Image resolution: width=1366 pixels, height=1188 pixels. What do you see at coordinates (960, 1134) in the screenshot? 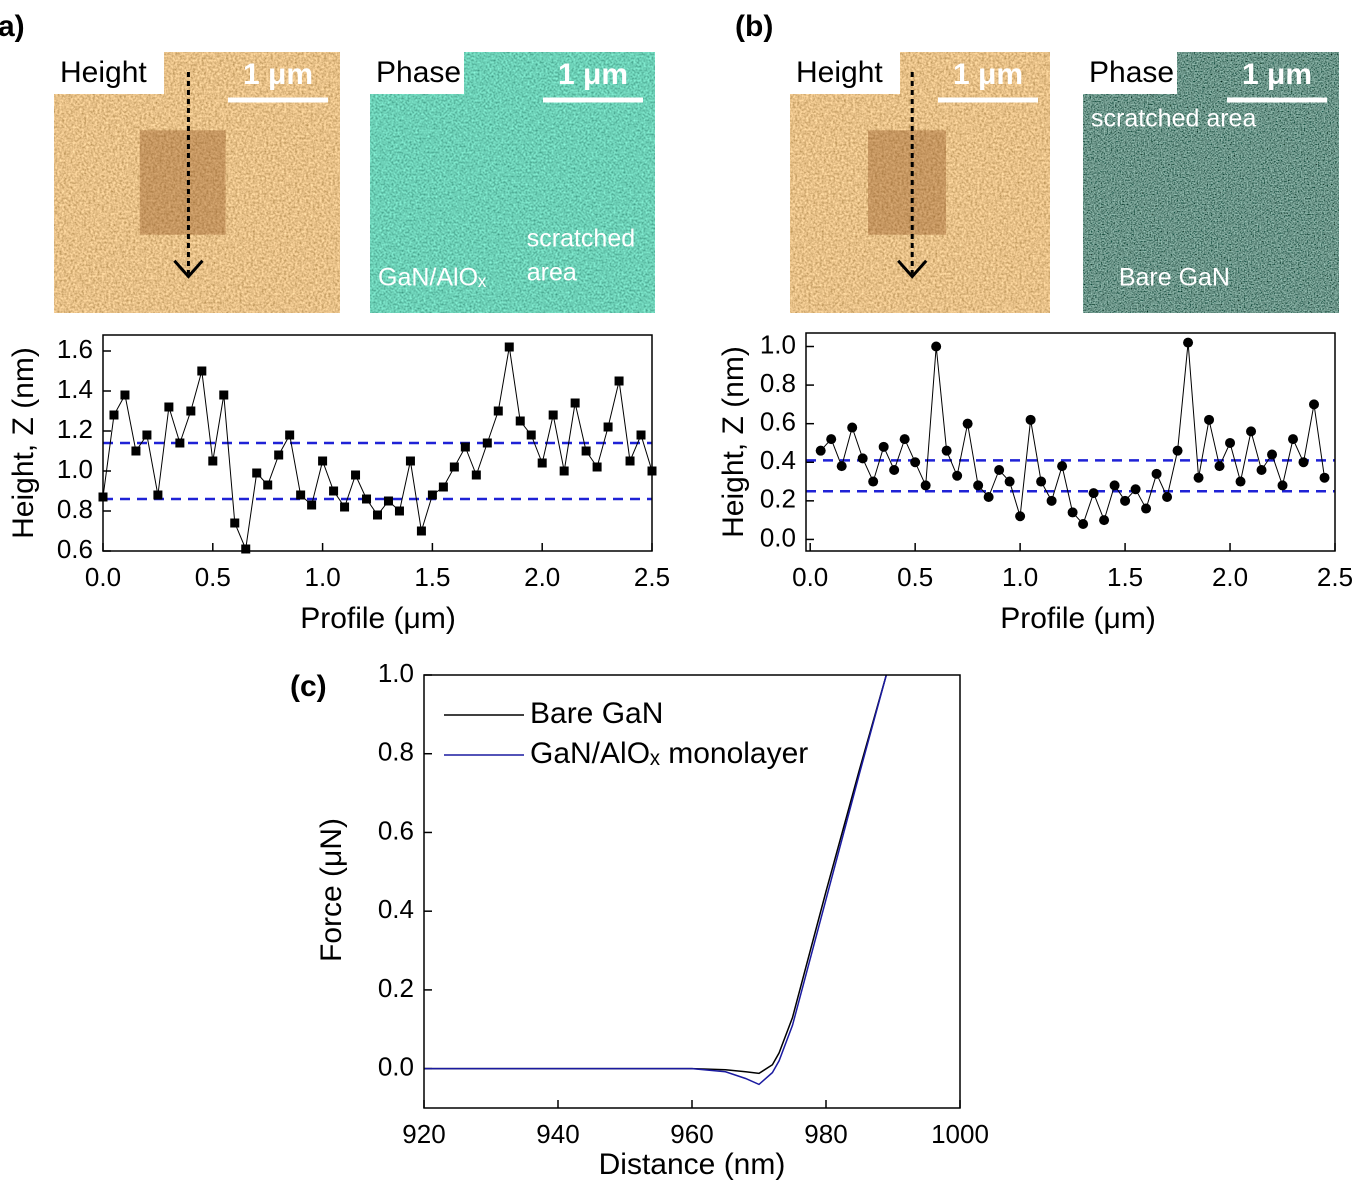
I see `x-tick-label: 1000` at bounding box center [960, 1134].